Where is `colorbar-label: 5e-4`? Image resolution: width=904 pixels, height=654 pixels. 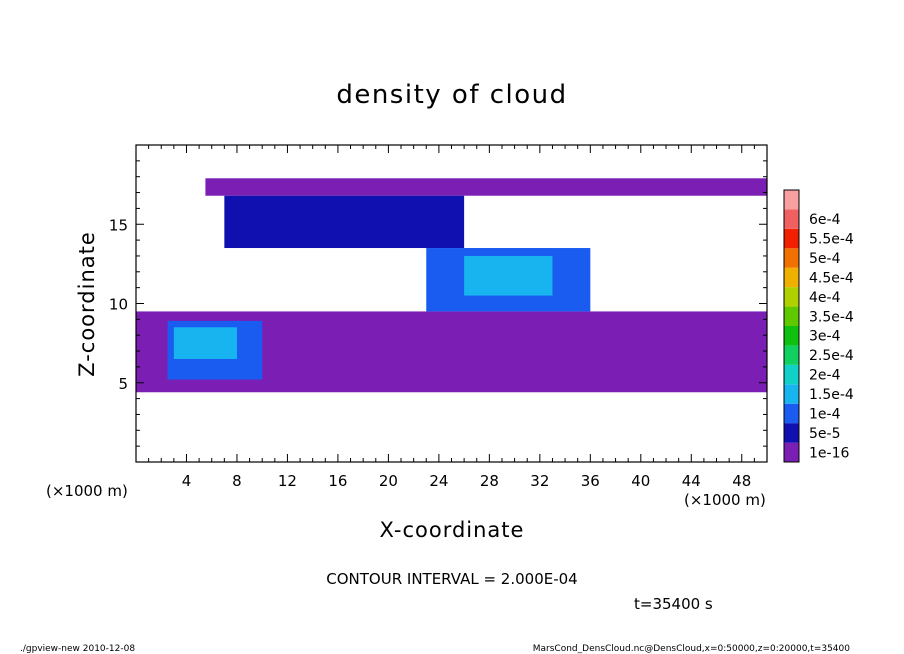 colorbar-label: 5e-4 is located at coordinates (825, 259).